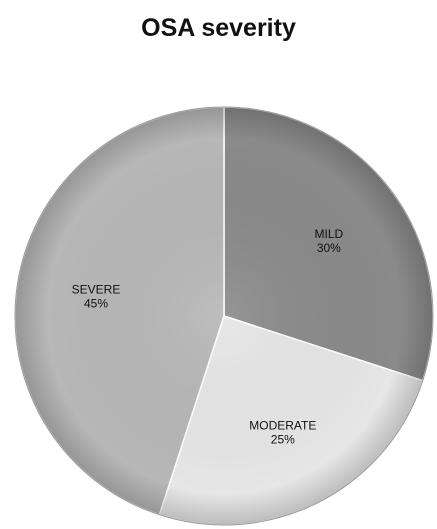 The height and width of the screenshot is (529, 437). Describe the element at coordinates (218, 28) in the screenshot. I see `chart-title: OSA severity` at that location.